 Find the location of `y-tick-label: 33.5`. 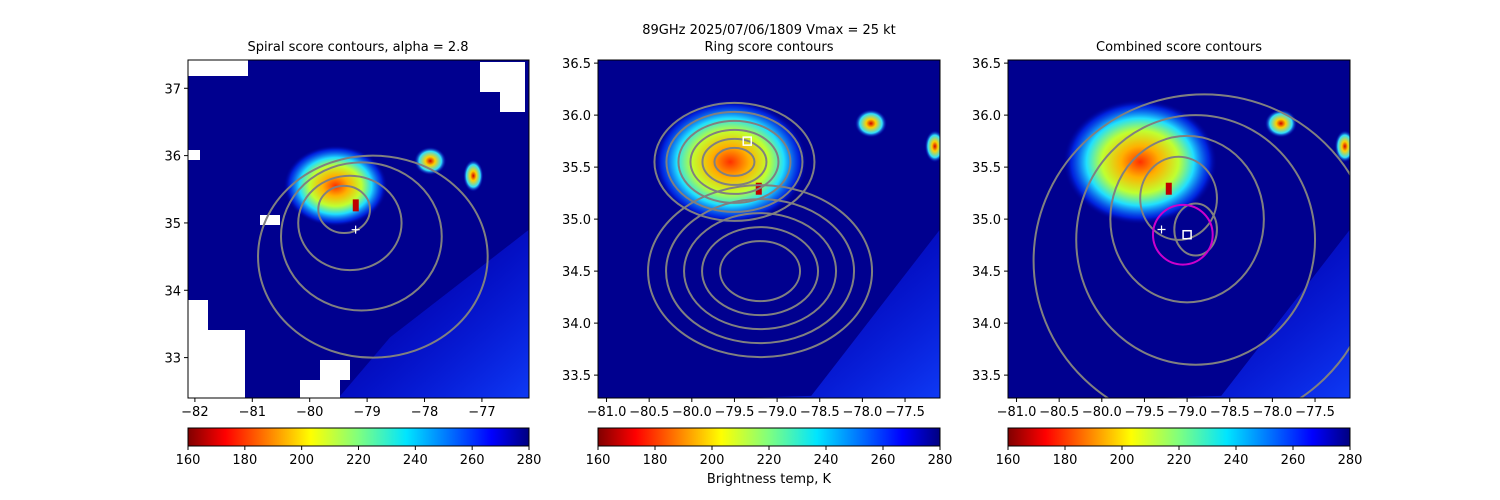

y-tick-label: 33.5 is located at coordinates (986, 376).